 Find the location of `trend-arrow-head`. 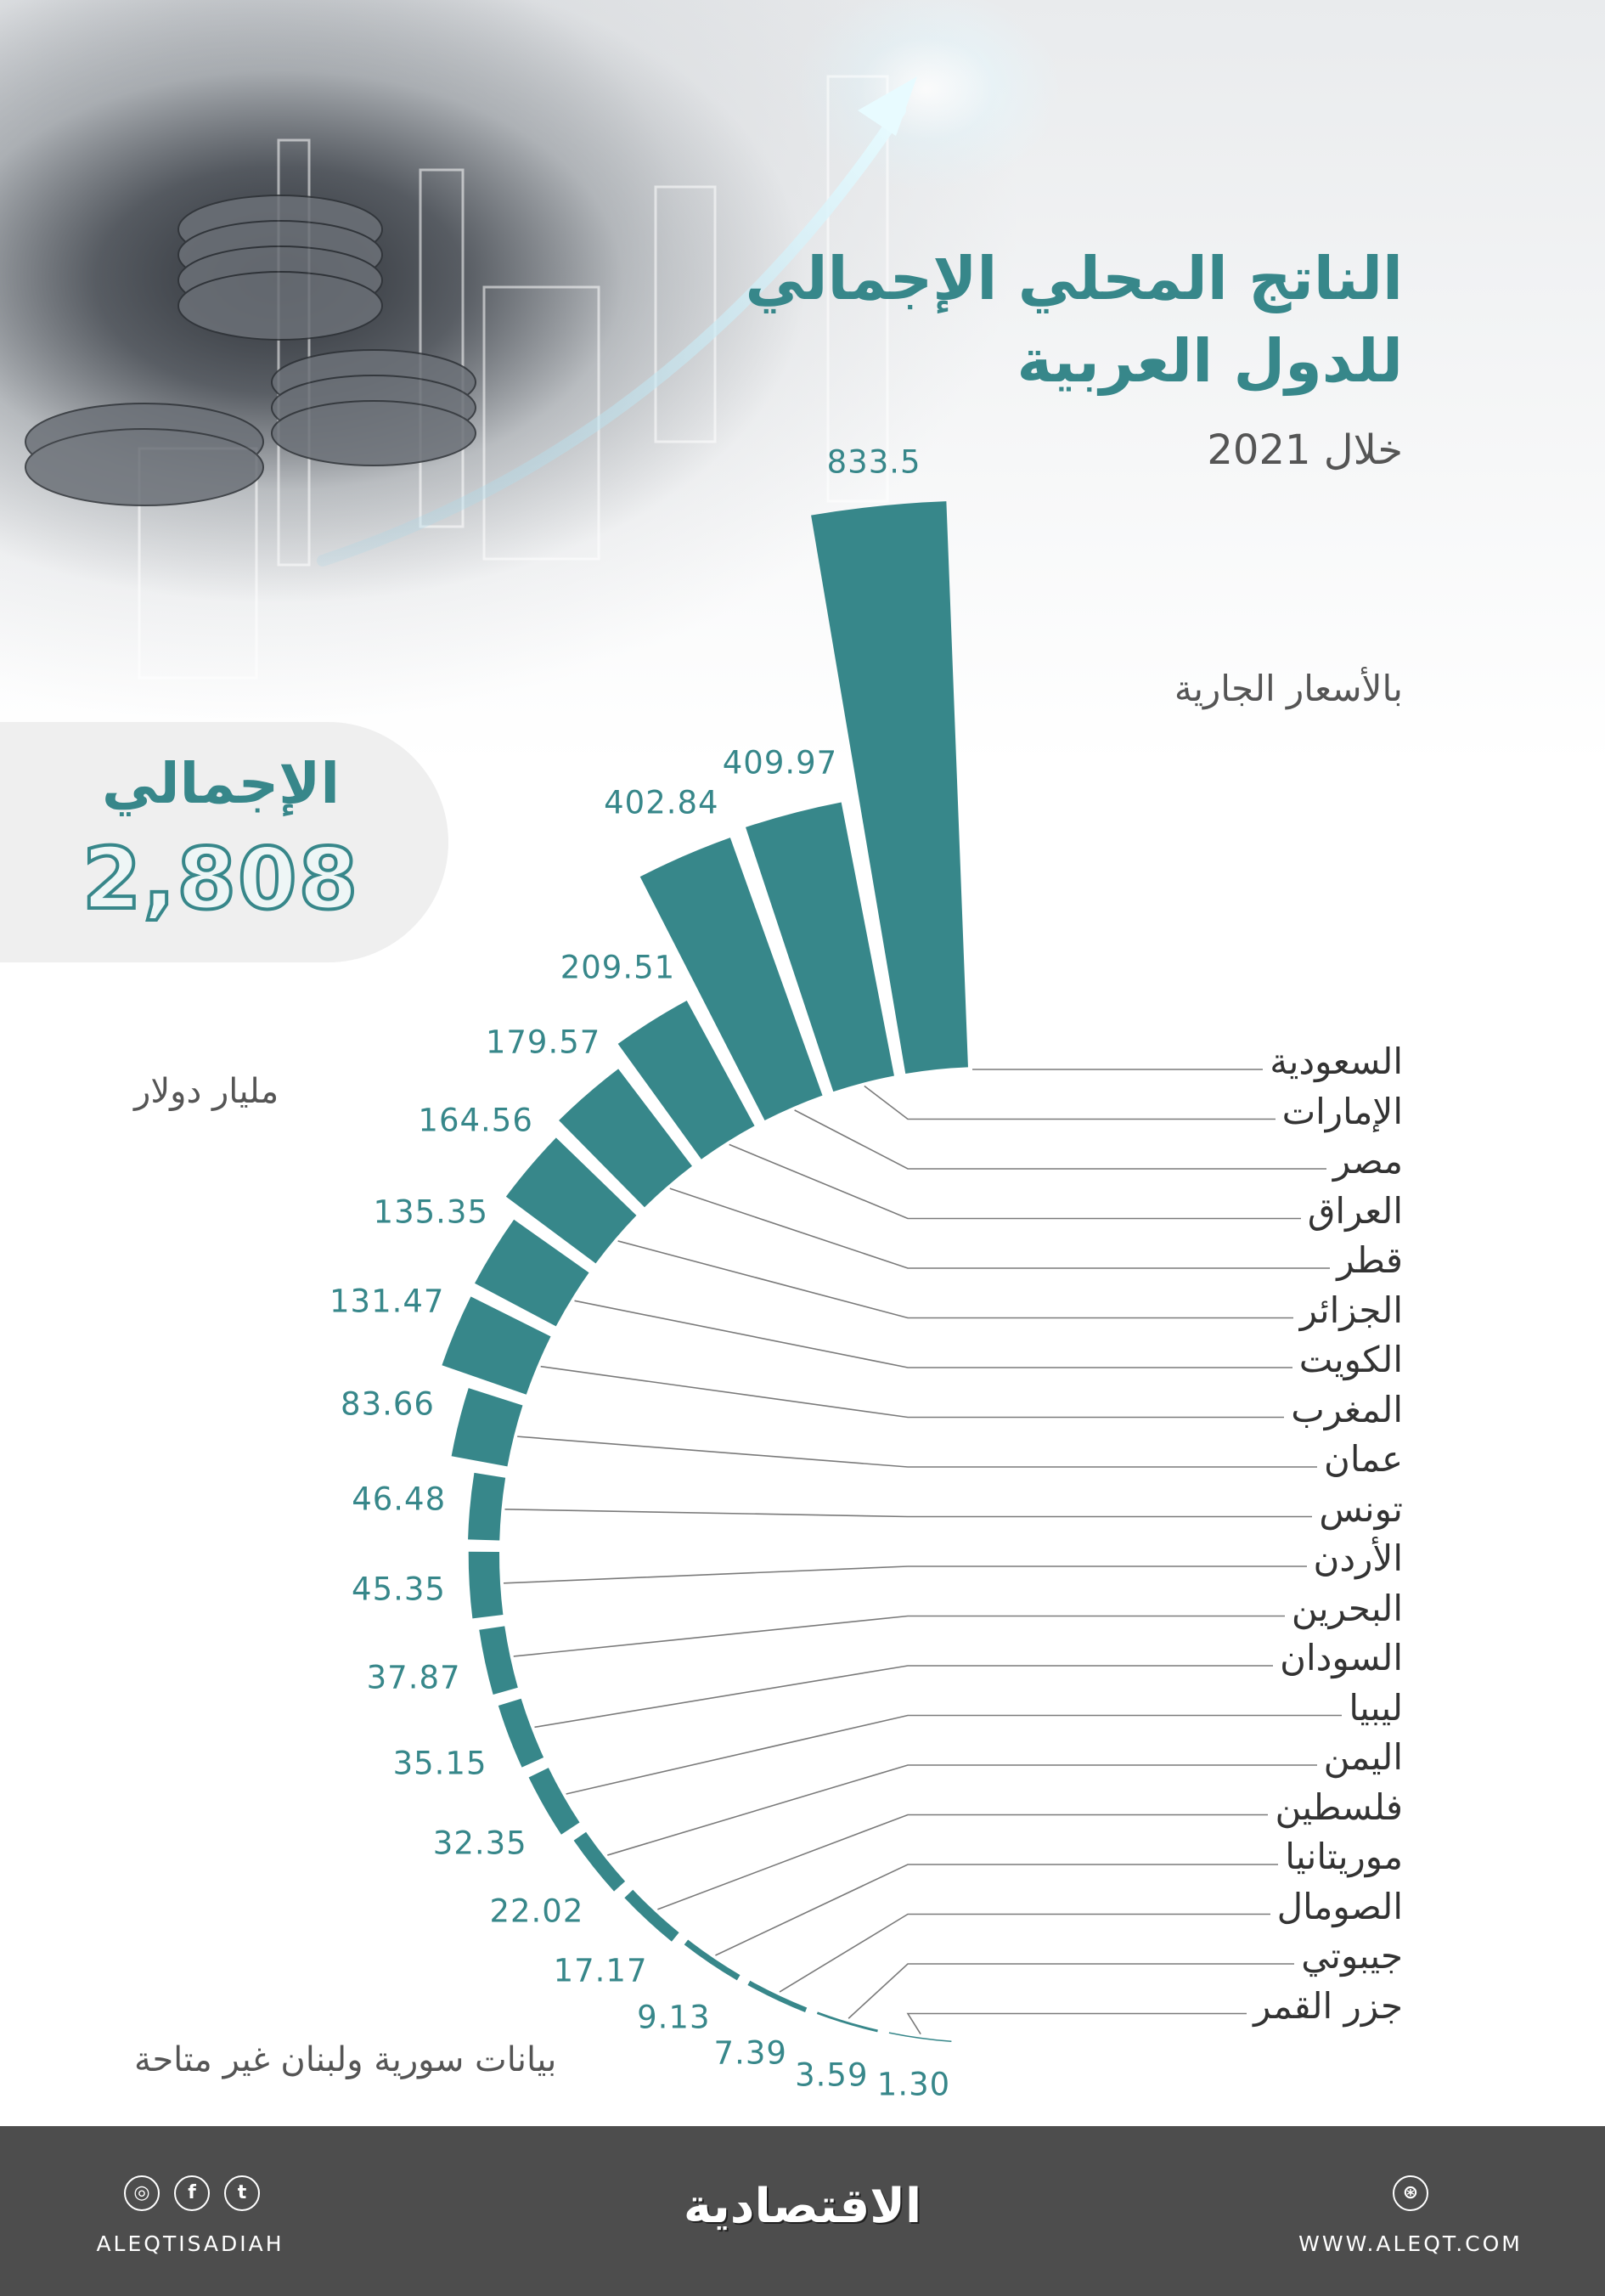

trend-arrow-head is located at coordinates (887, 106).